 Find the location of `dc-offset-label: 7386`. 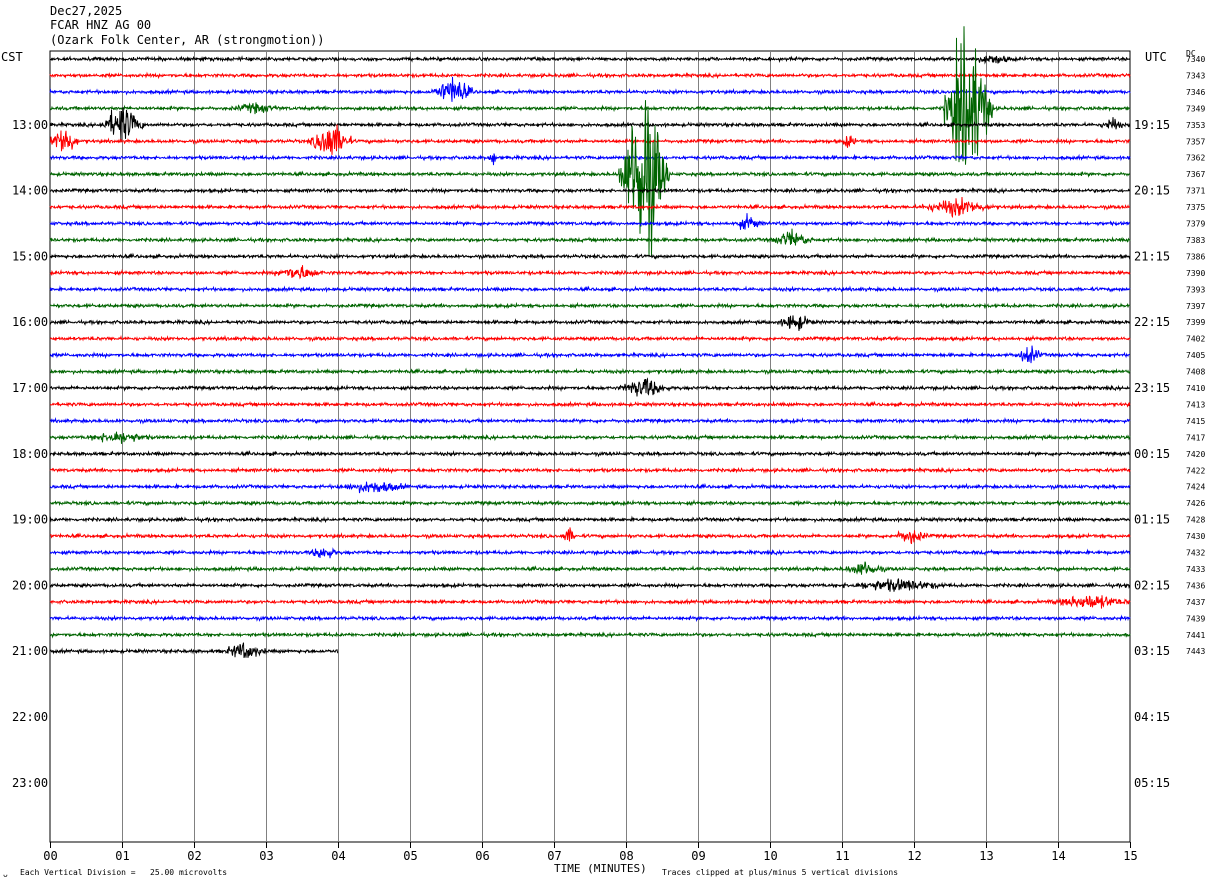

dc-offset-label: 7386 is located at coordinates (1195, 256).